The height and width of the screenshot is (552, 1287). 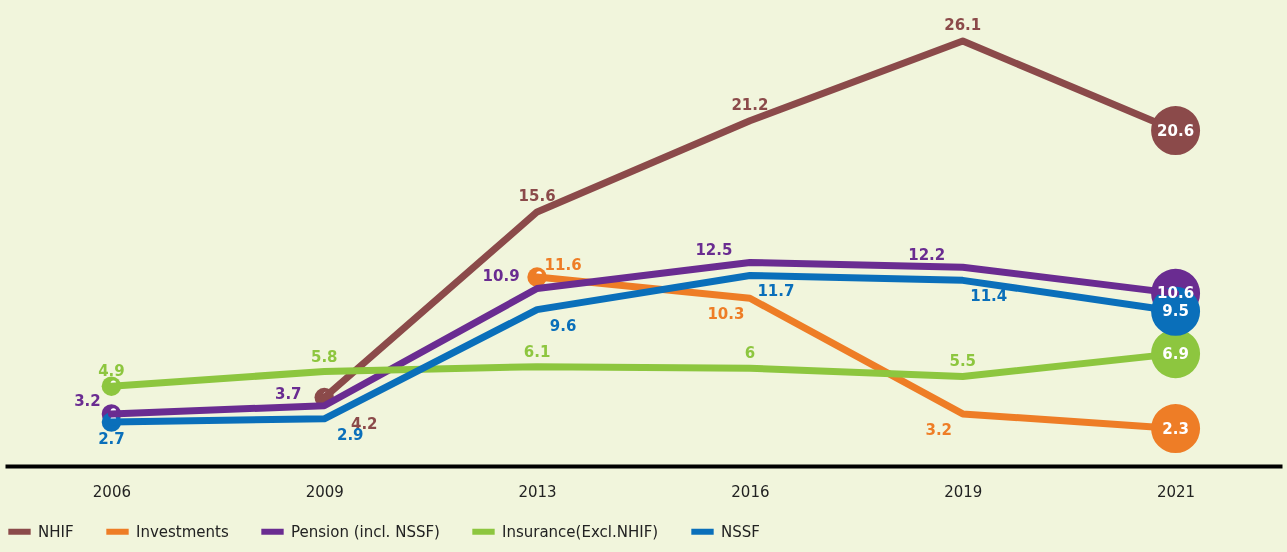 What do you see at coordinates (776, 291) in the screenshot?
I see `data-label: 11.7` at bounding box center [776, 291].